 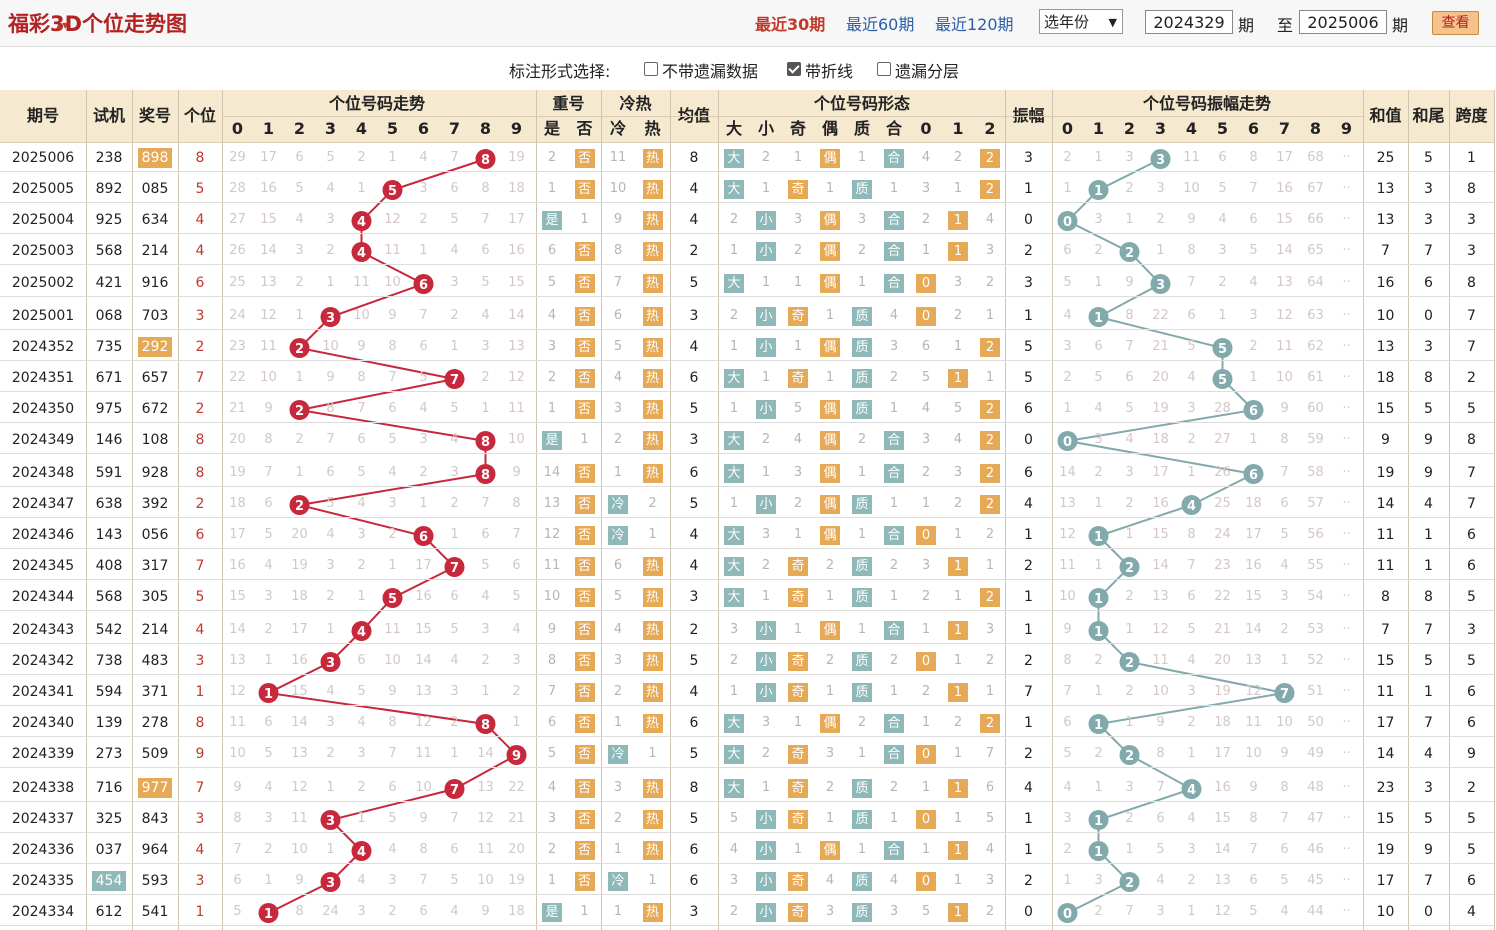 I want to click on mod-hit-tag: 0, so click(x=926, y=535).